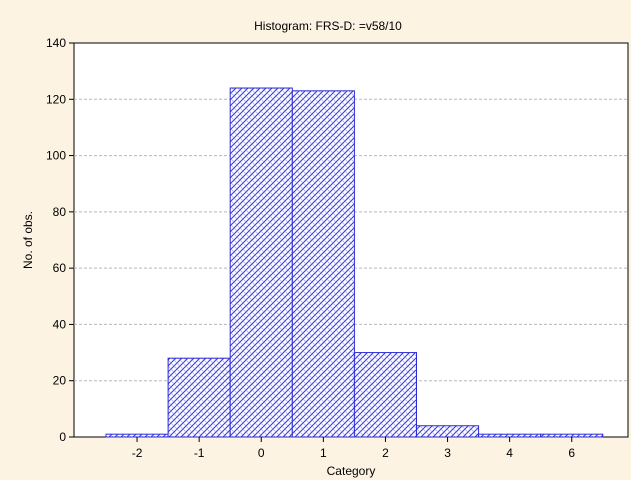  What do you see at coordinates (323, 453) in the screenshot?
I see `x-tick-label: 1` at bounding box center [323, 453].